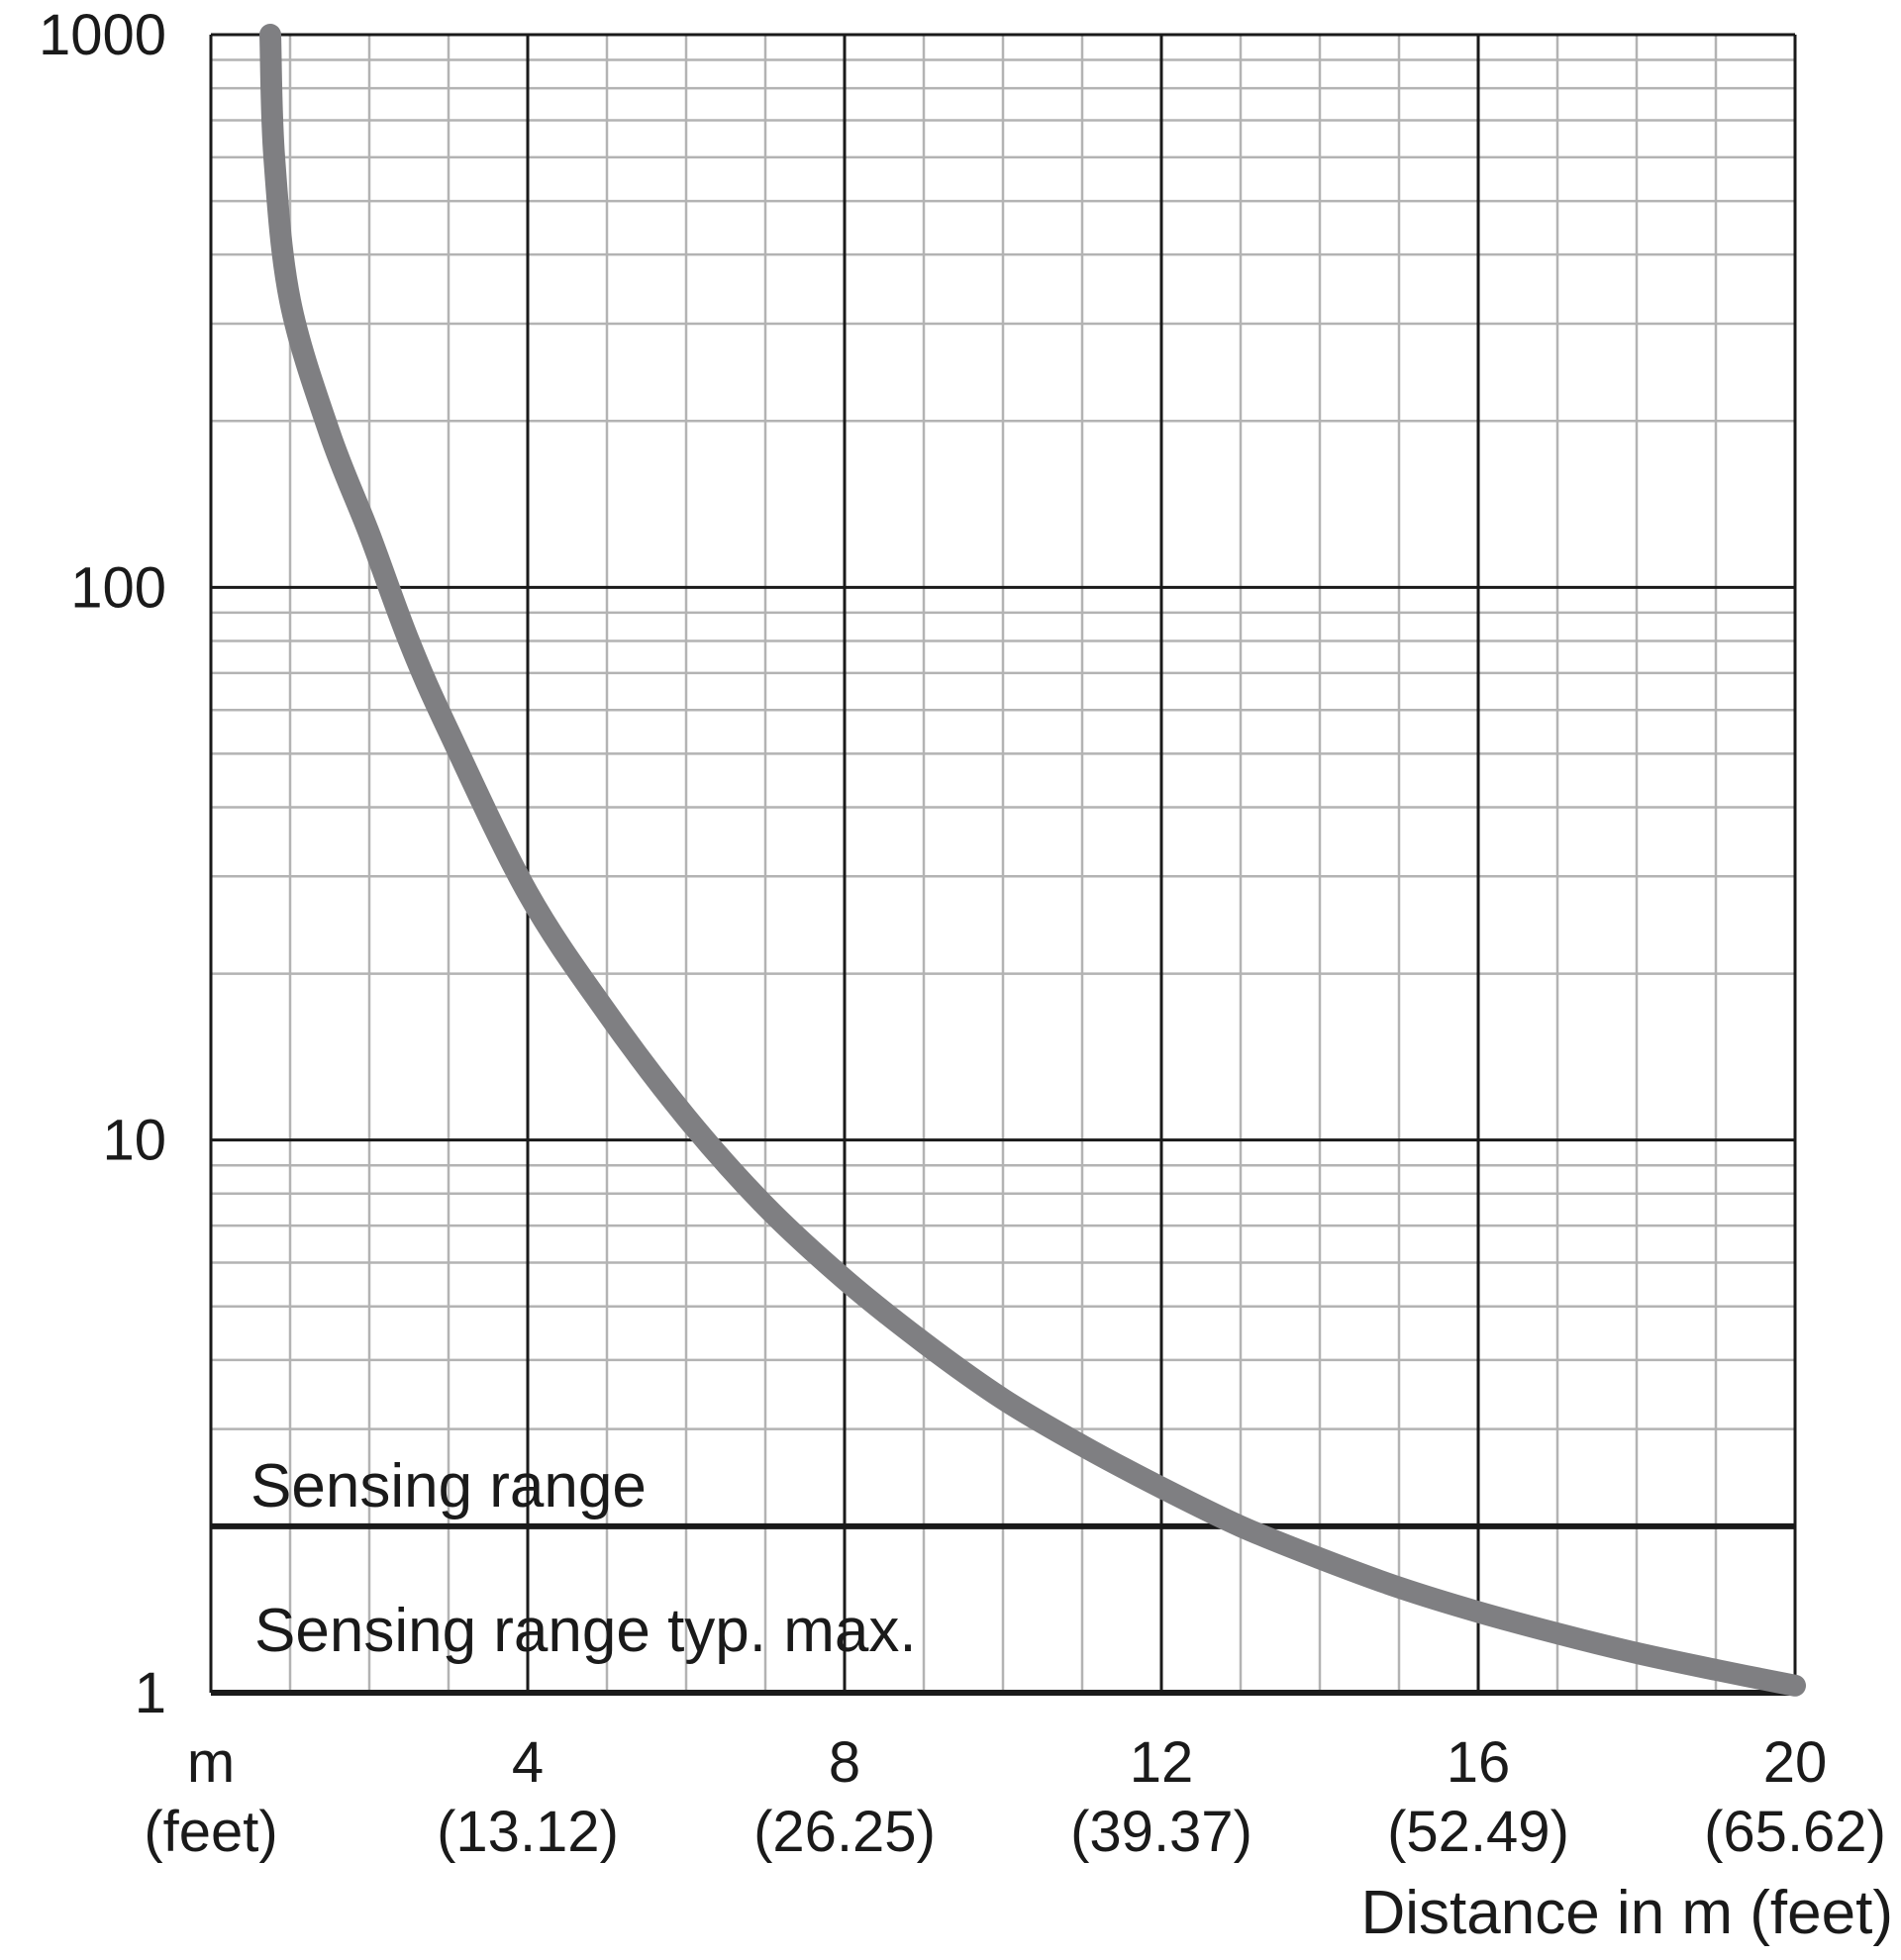  What do you see at coordinates (528, 1762) in the screenshot?
I see `x-tick-label: 4` at bounding box center [528, 1762].